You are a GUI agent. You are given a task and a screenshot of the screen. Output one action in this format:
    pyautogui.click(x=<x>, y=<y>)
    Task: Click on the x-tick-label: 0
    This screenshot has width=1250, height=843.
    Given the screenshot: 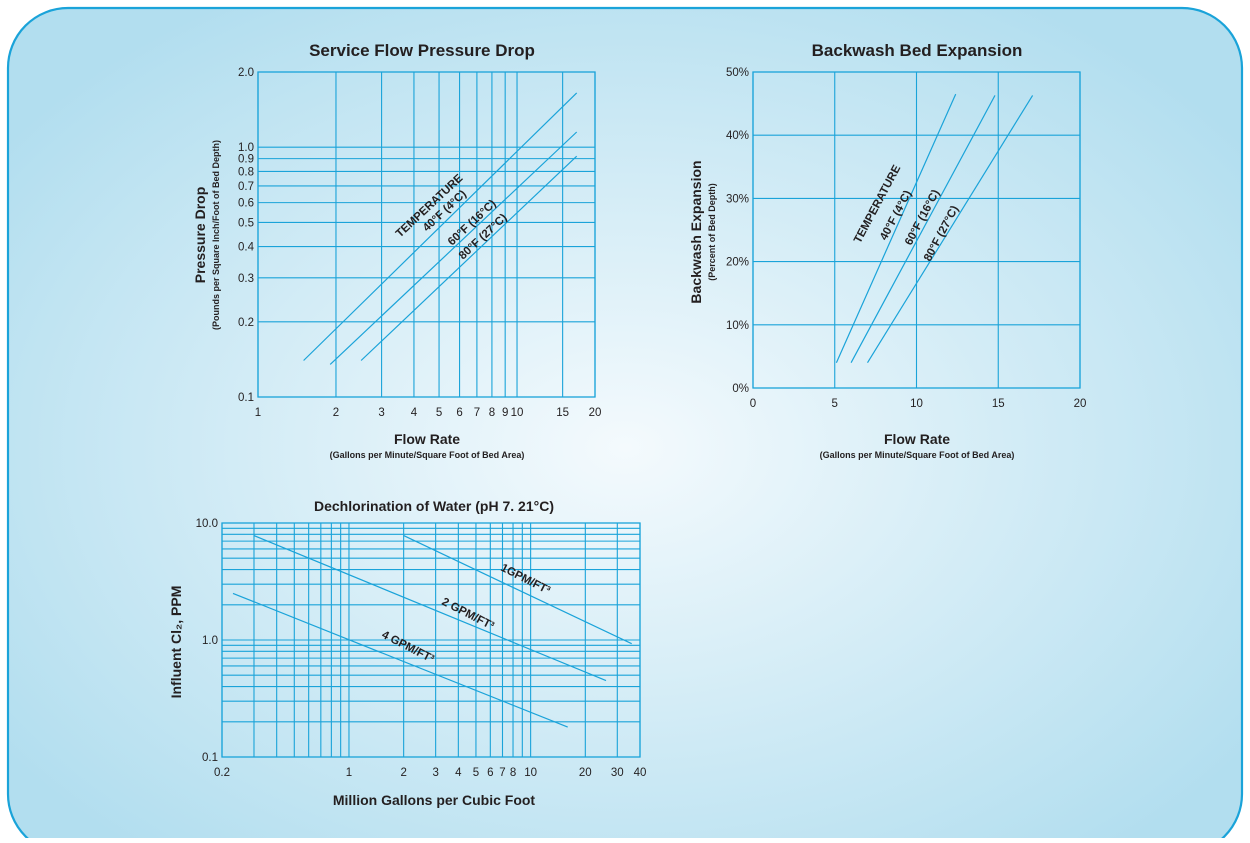 What is the action you would take?
    pyautogui.click(x=753, y=404)
    